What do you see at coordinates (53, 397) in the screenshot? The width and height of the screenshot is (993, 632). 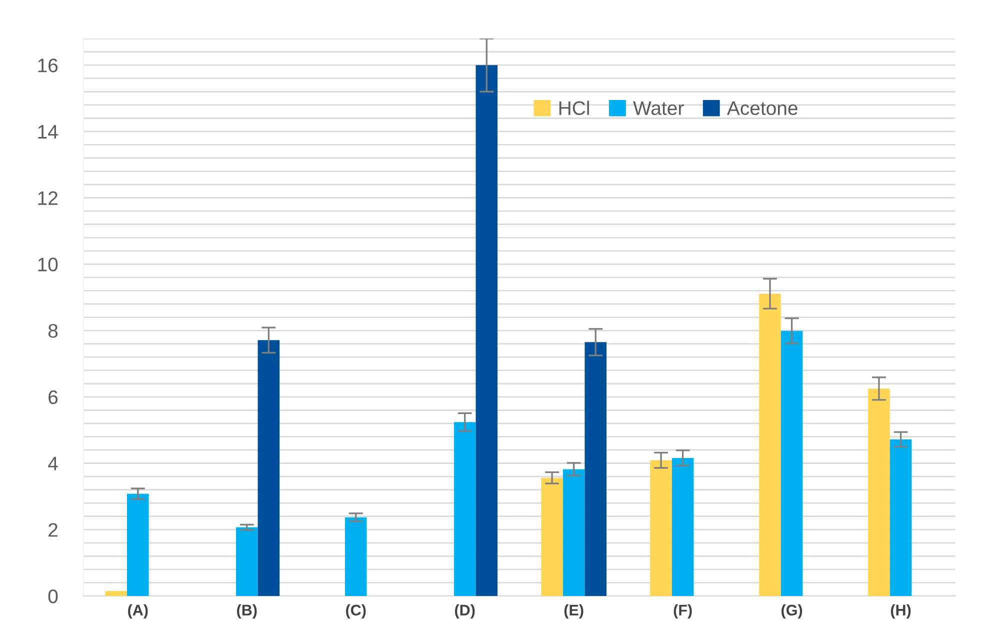 I see `y-tick-label: 6` at bounding box center [53, 397].